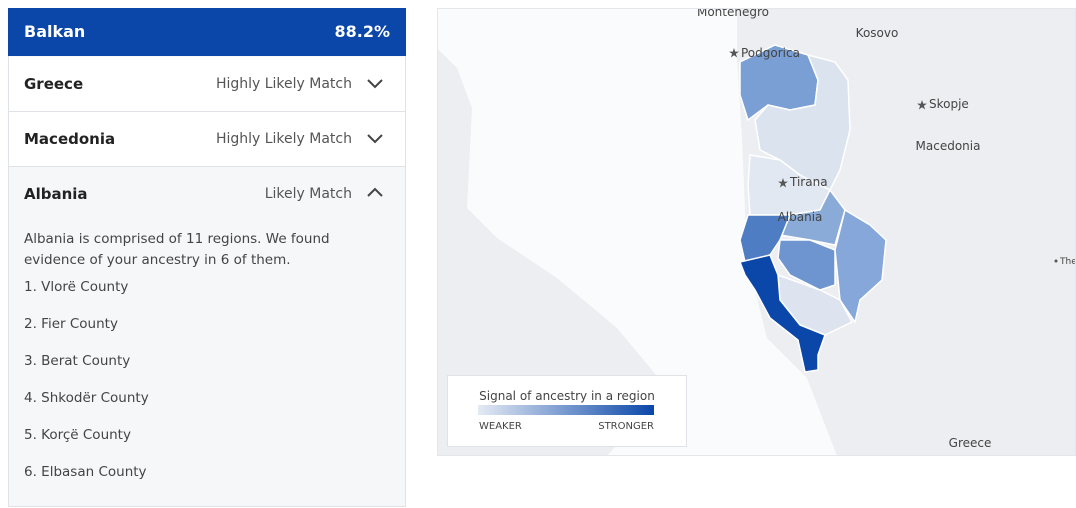 Image resolution: width=1076 pixels, height=508 pixels. I want to click on region-name: Greece, so click(54, 84).